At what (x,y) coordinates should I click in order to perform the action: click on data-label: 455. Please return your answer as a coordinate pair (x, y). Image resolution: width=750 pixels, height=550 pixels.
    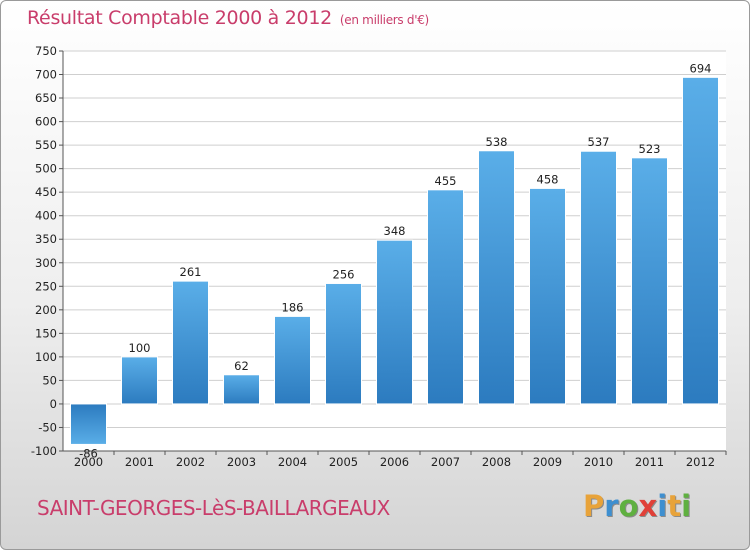
    Looking at the image, I should click on (446, 181).